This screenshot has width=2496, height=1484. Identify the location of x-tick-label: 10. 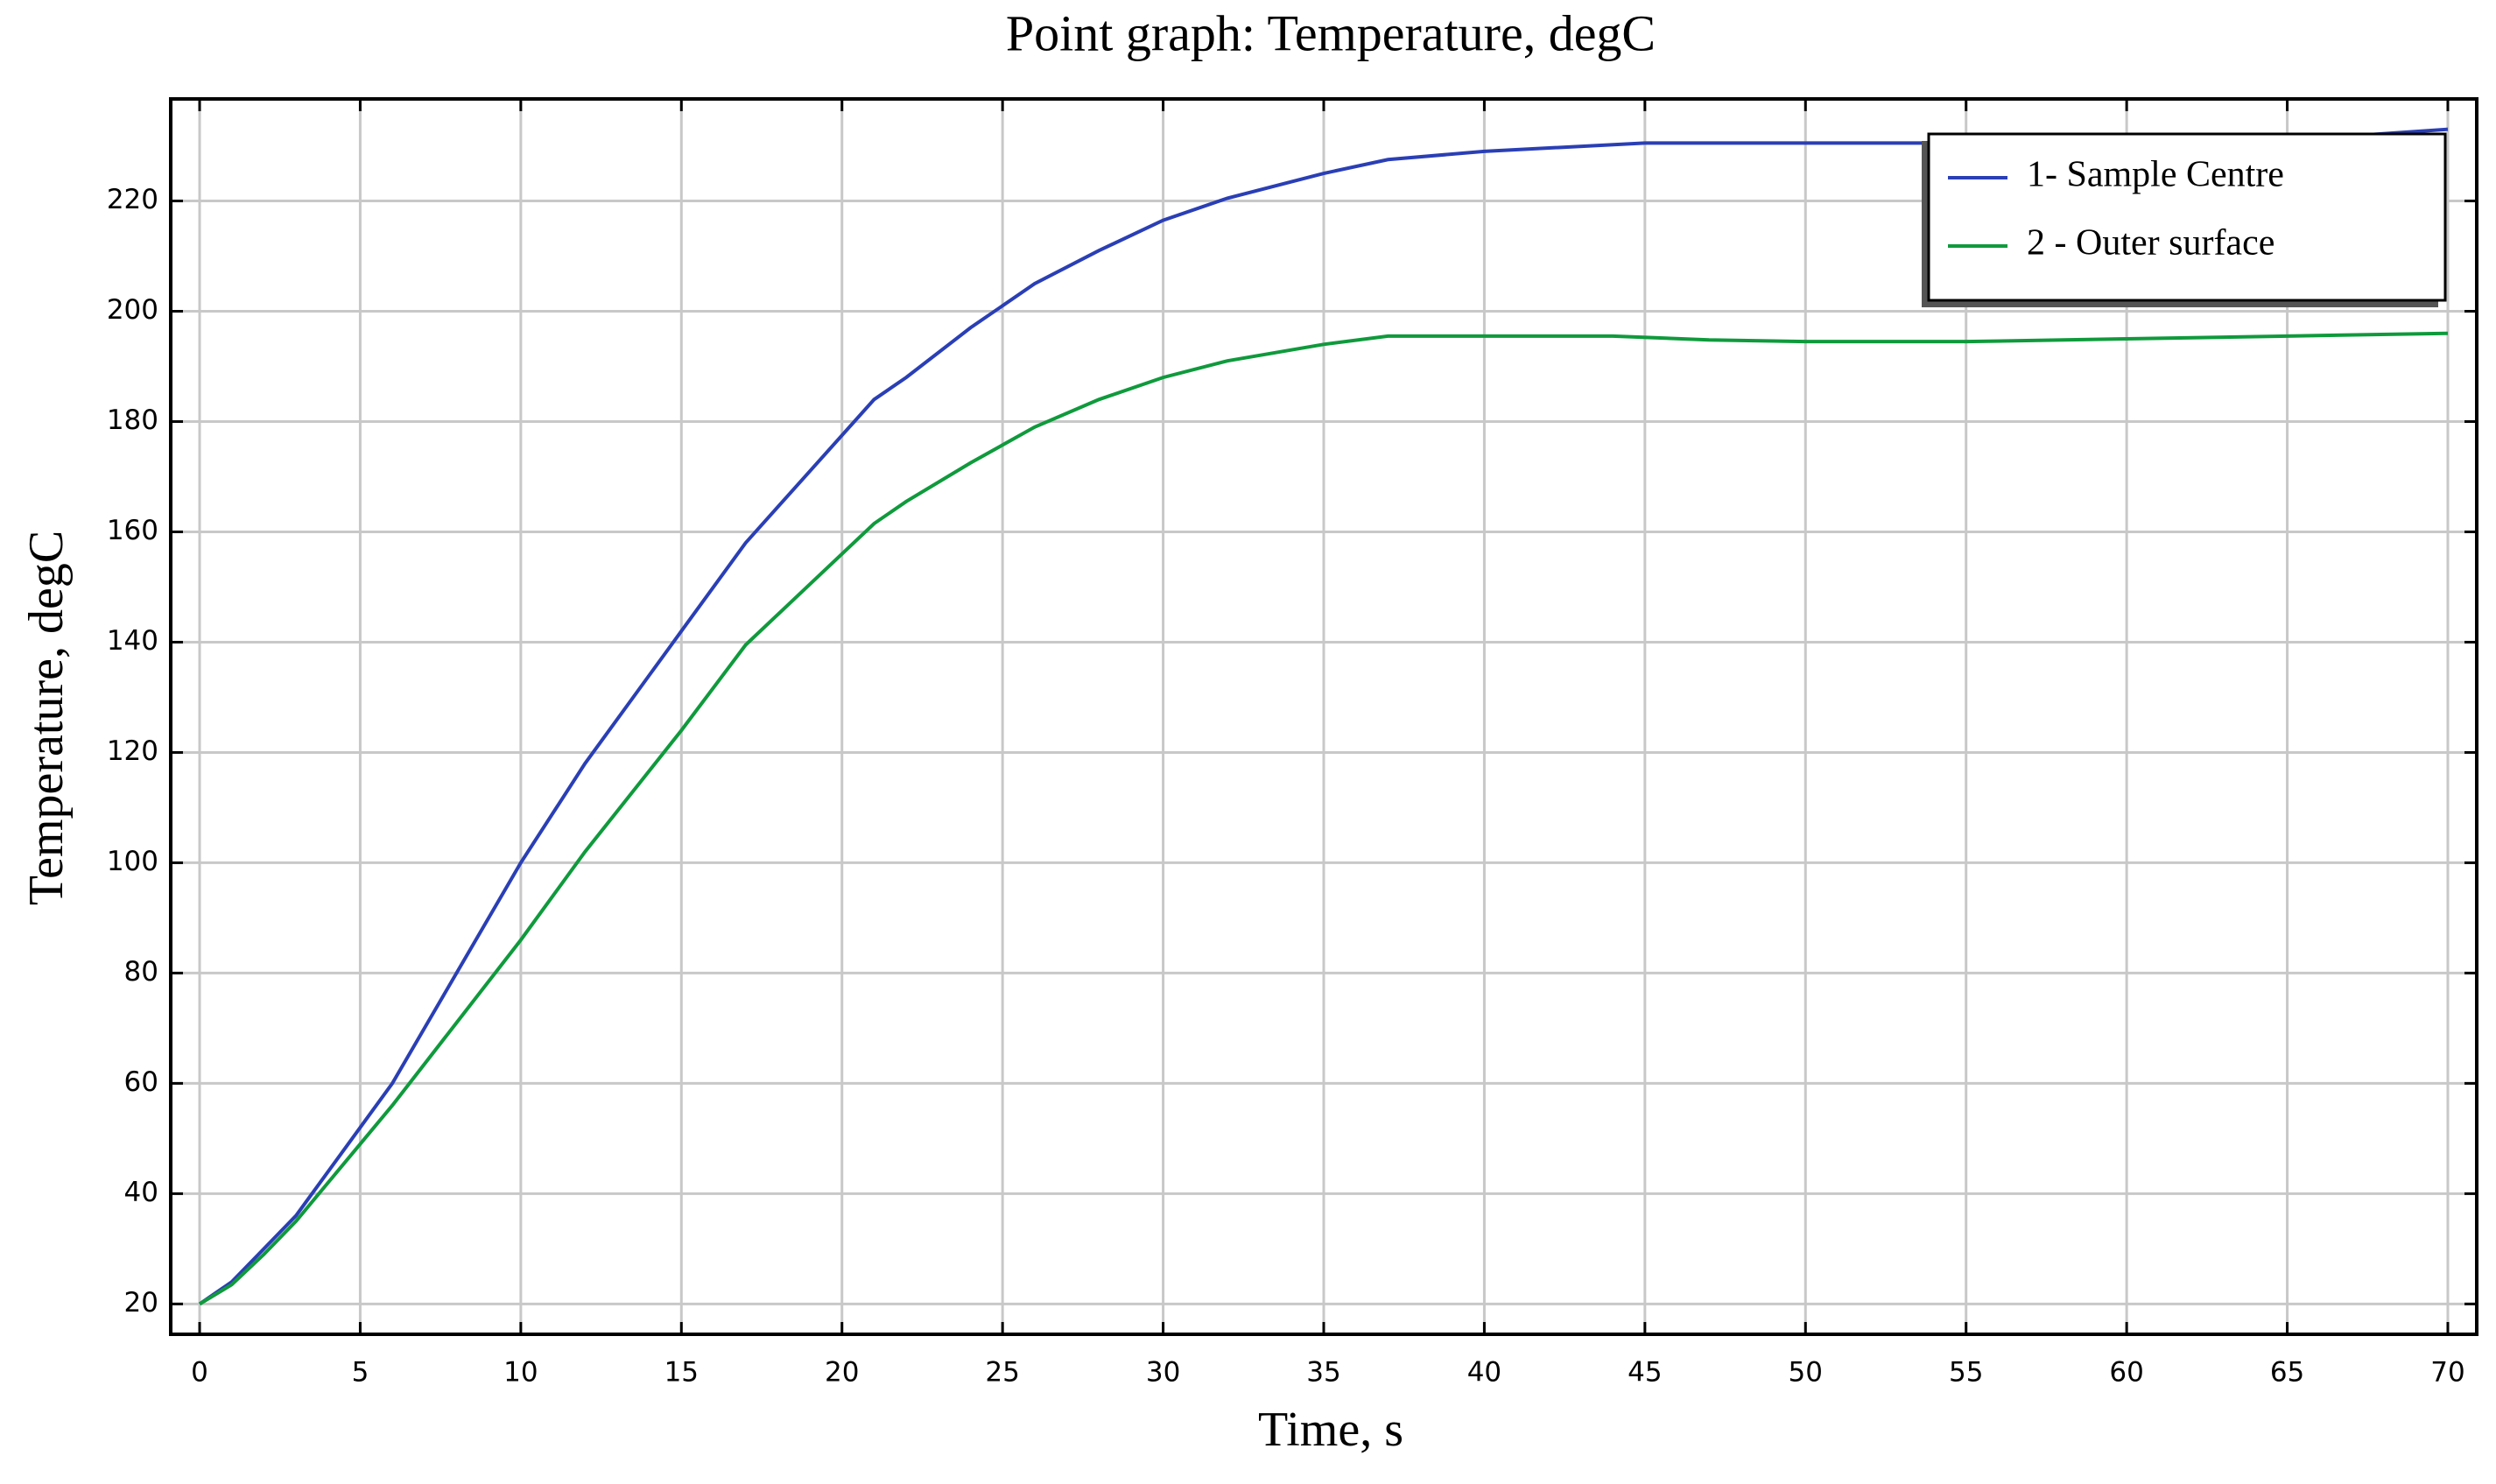
(520, 1373).